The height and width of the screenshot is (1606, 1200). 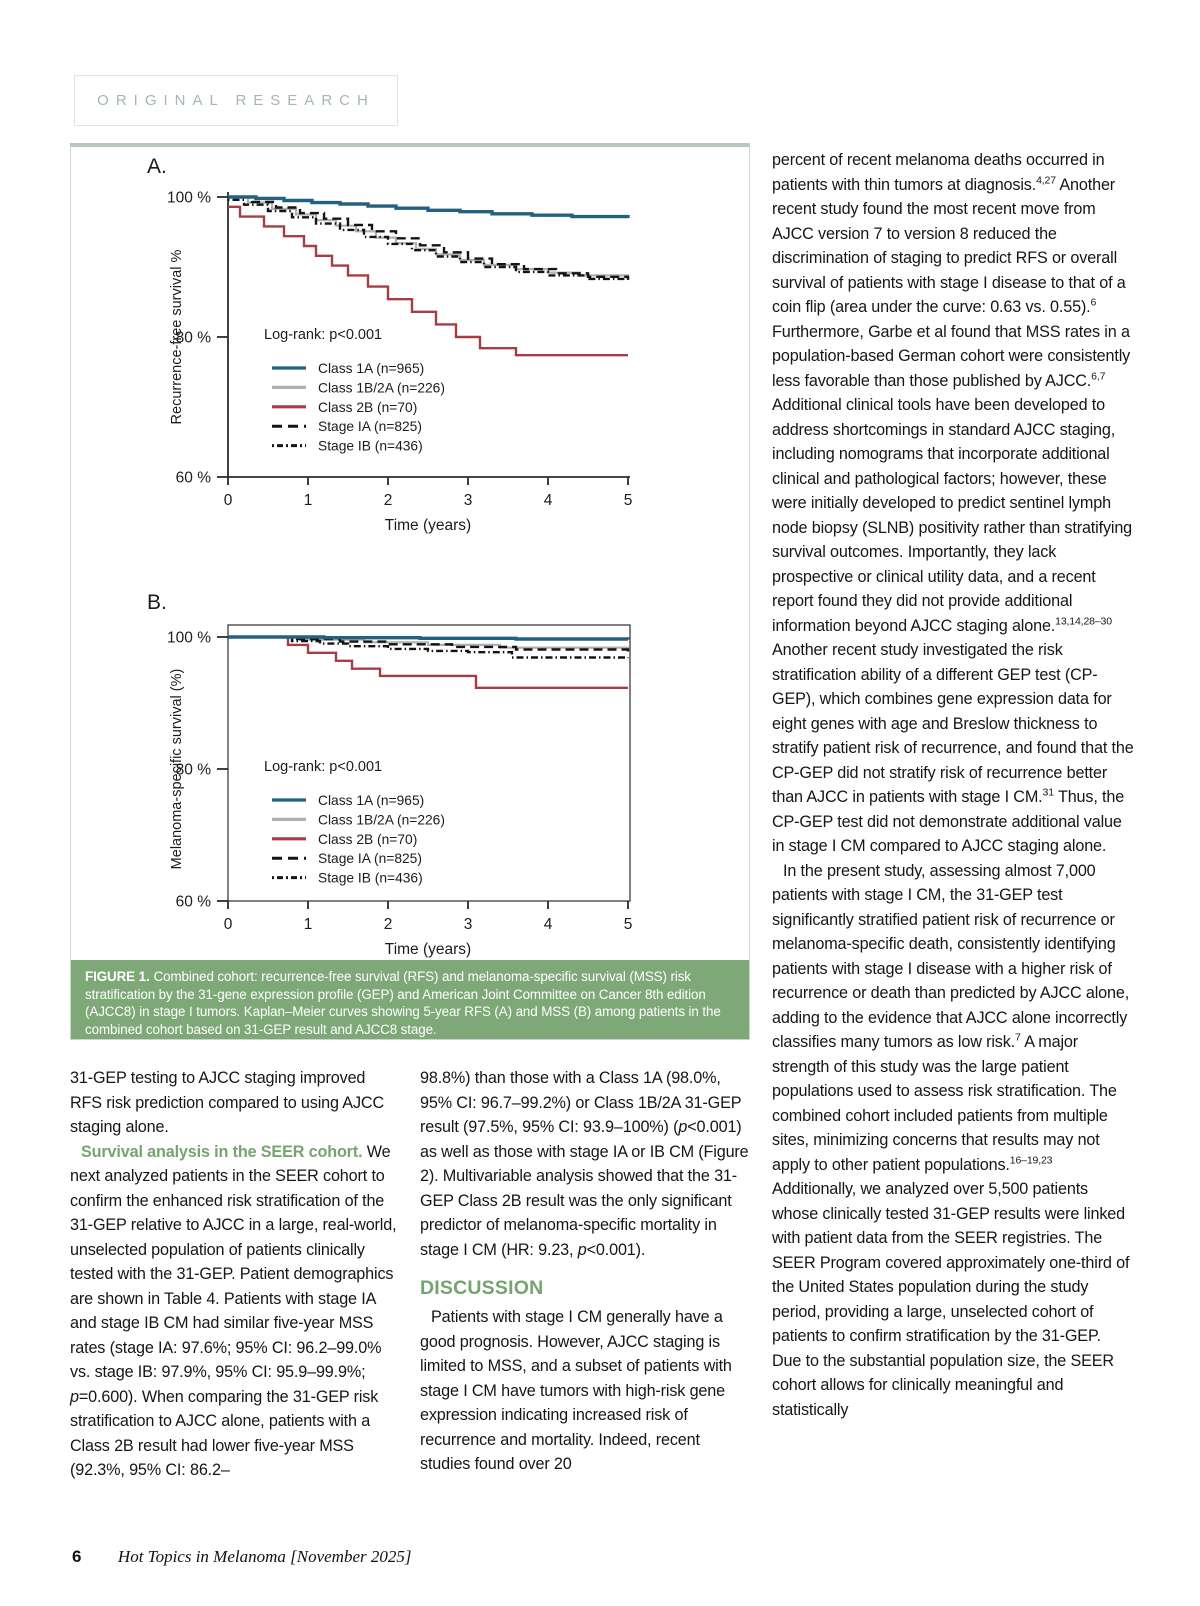 What do you see at coordinates (1046, 180) in the screenshot?
I see `citation-superscript: 4,27` at bounding box center [1046, 180].